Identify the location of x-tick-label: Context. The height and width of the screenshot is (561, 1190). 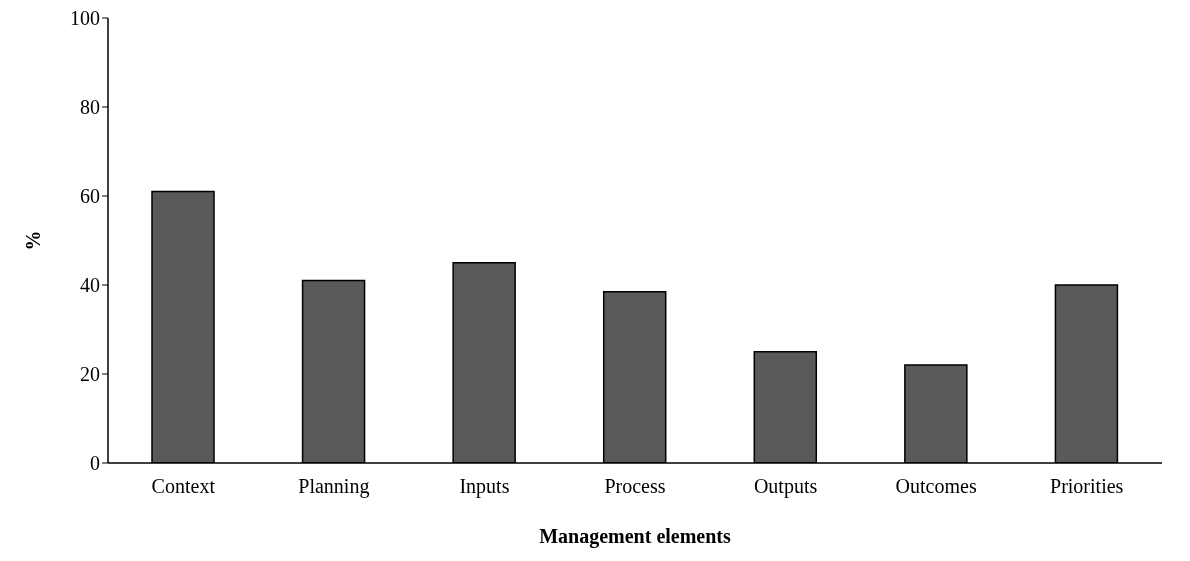
(183, 486).